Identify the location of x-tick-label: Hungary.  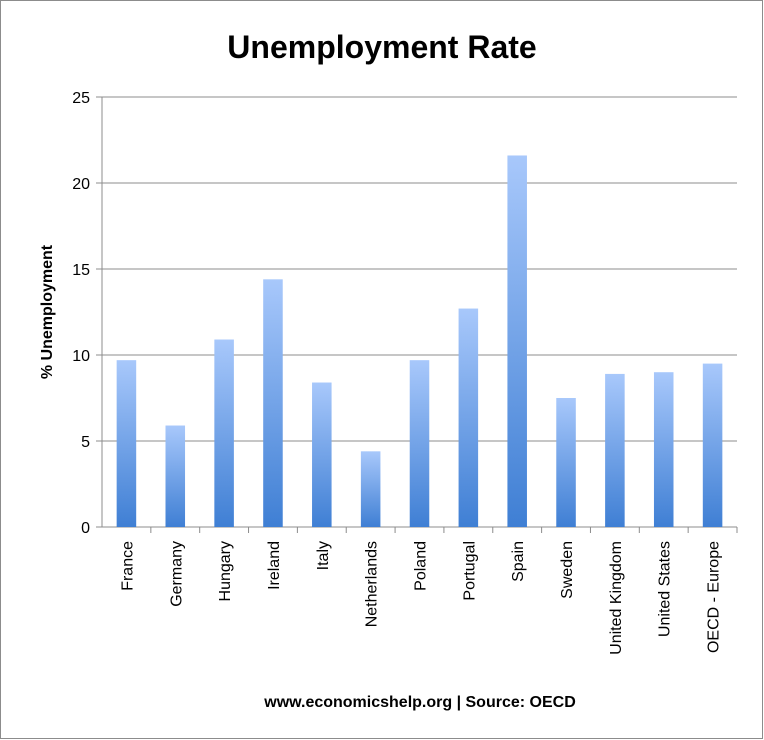
(225, 571).